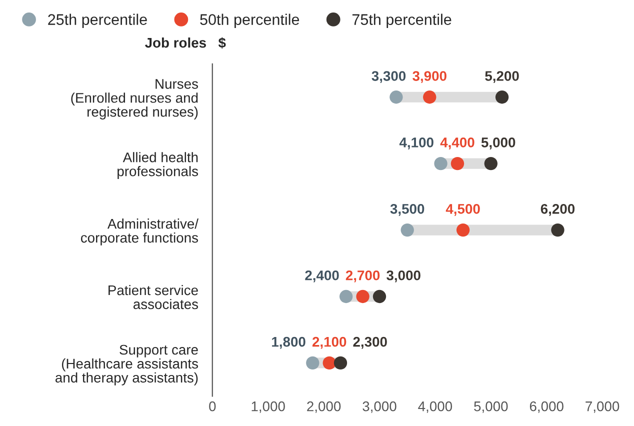 This screenshot has width=634, height=426. Describe the element at coordinates (463, 210) in the screenshot. I see `data-label: 4,500` at that location.